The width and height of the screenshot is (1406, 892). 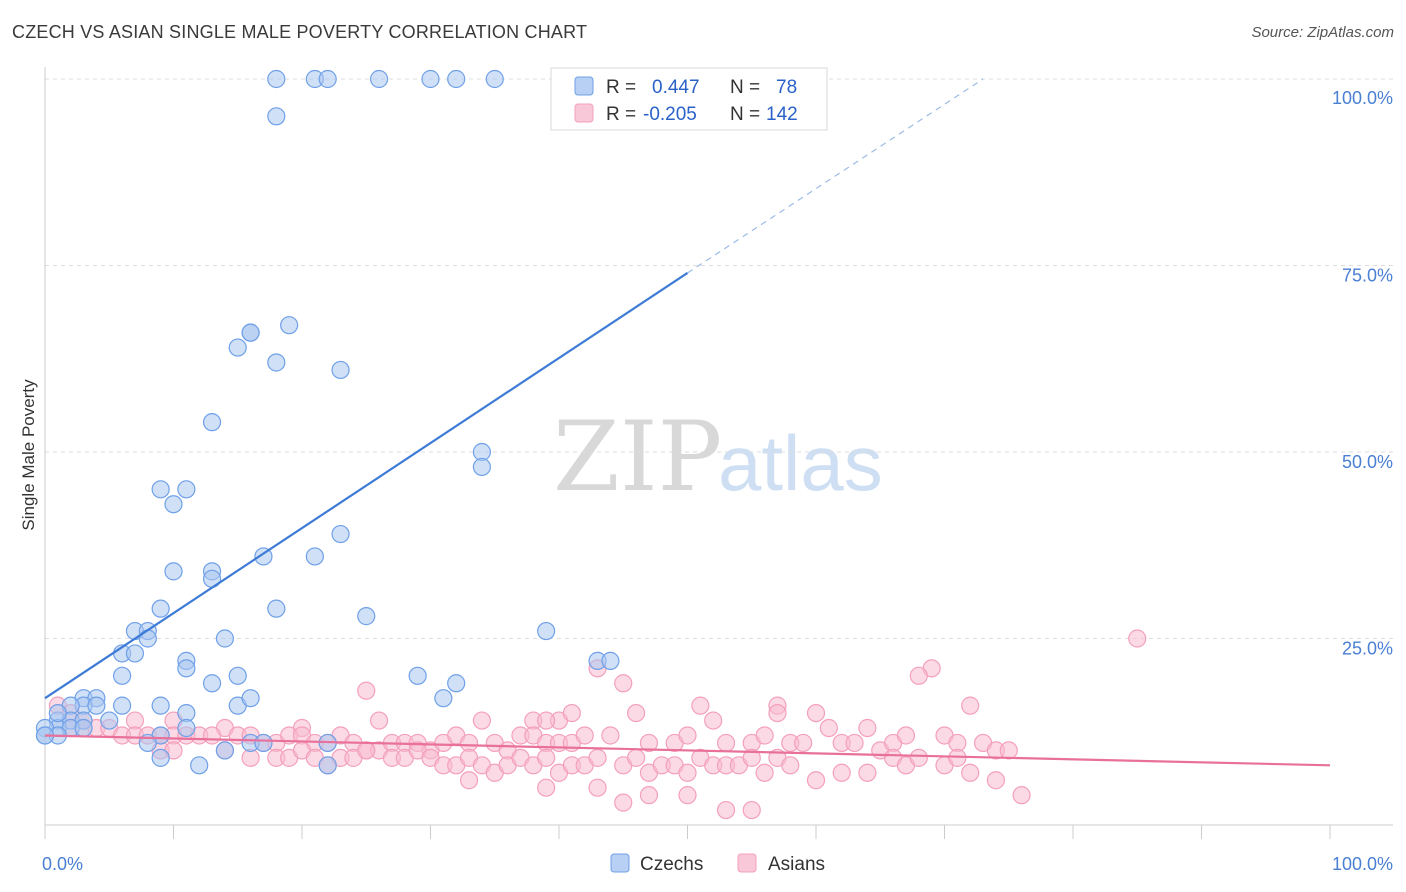 I want to click on legend-r-value-asians: -0.205, so click(x=670, y=114).